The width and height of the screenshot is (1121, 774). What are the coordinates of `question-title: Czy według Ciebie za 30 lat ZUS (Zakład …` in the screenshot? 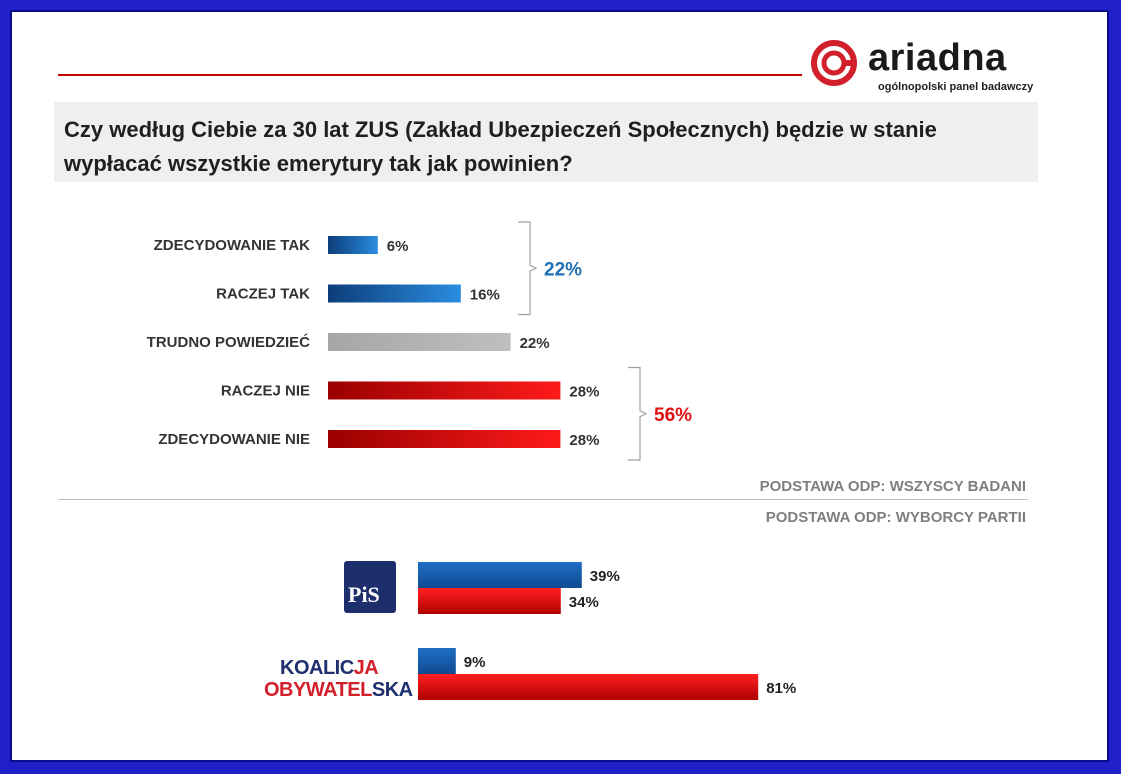 It's located at (500, 146).